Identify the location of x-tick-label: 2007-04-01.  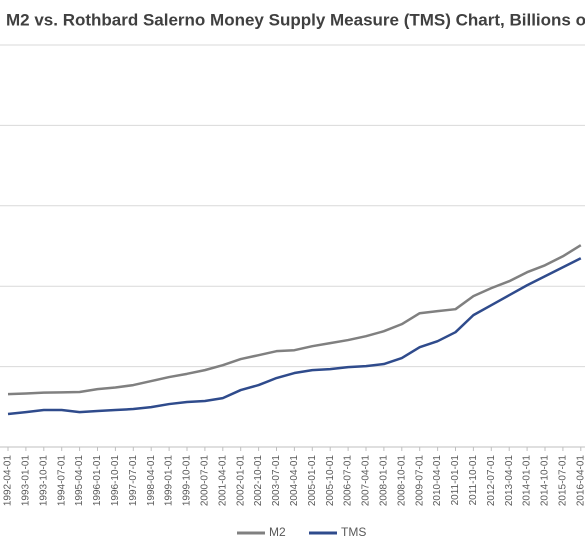
(366, 481).